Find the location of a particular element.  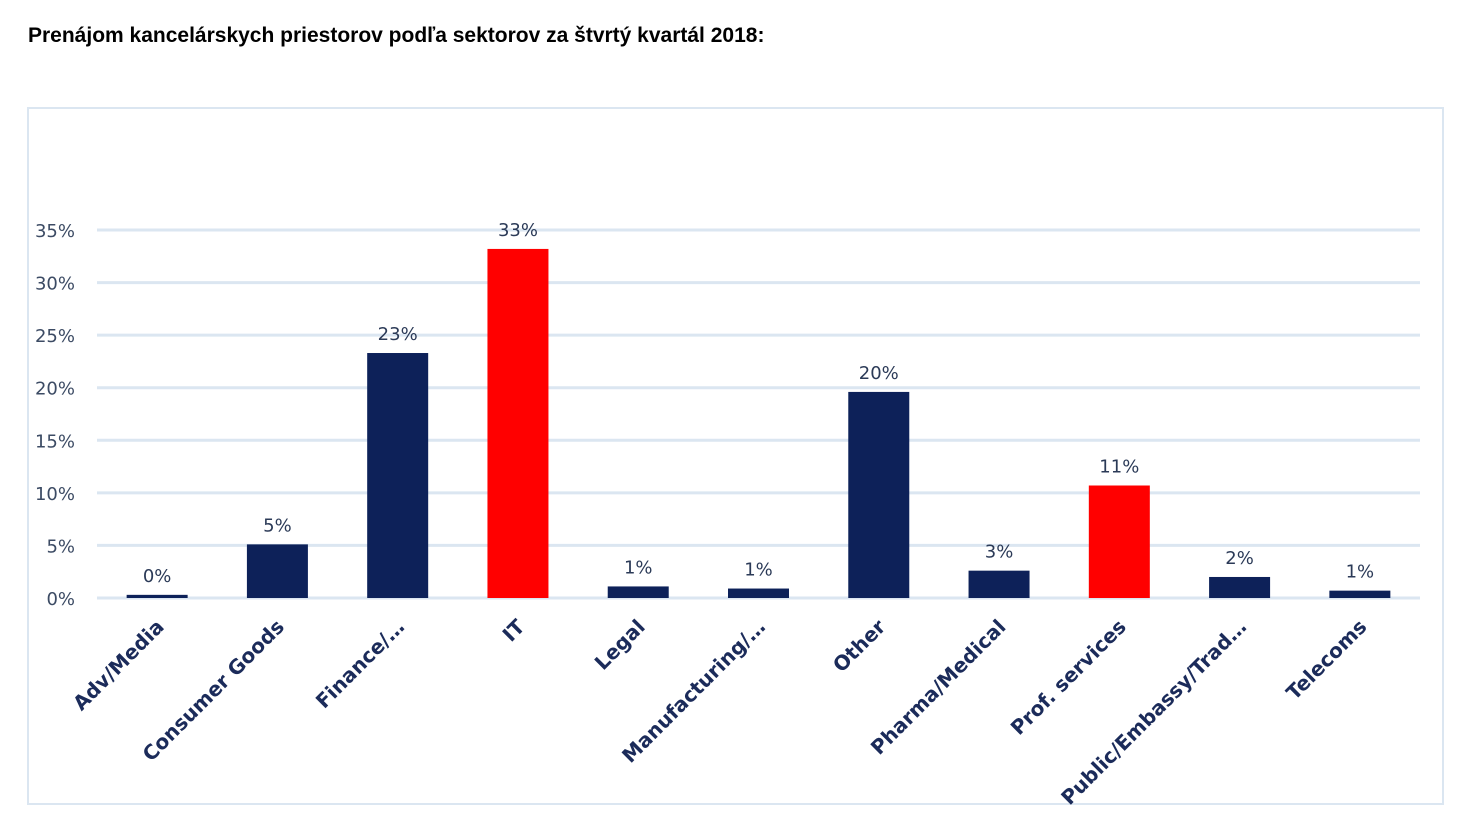

x-tick-label: IT is located at coordinates (514, 630).